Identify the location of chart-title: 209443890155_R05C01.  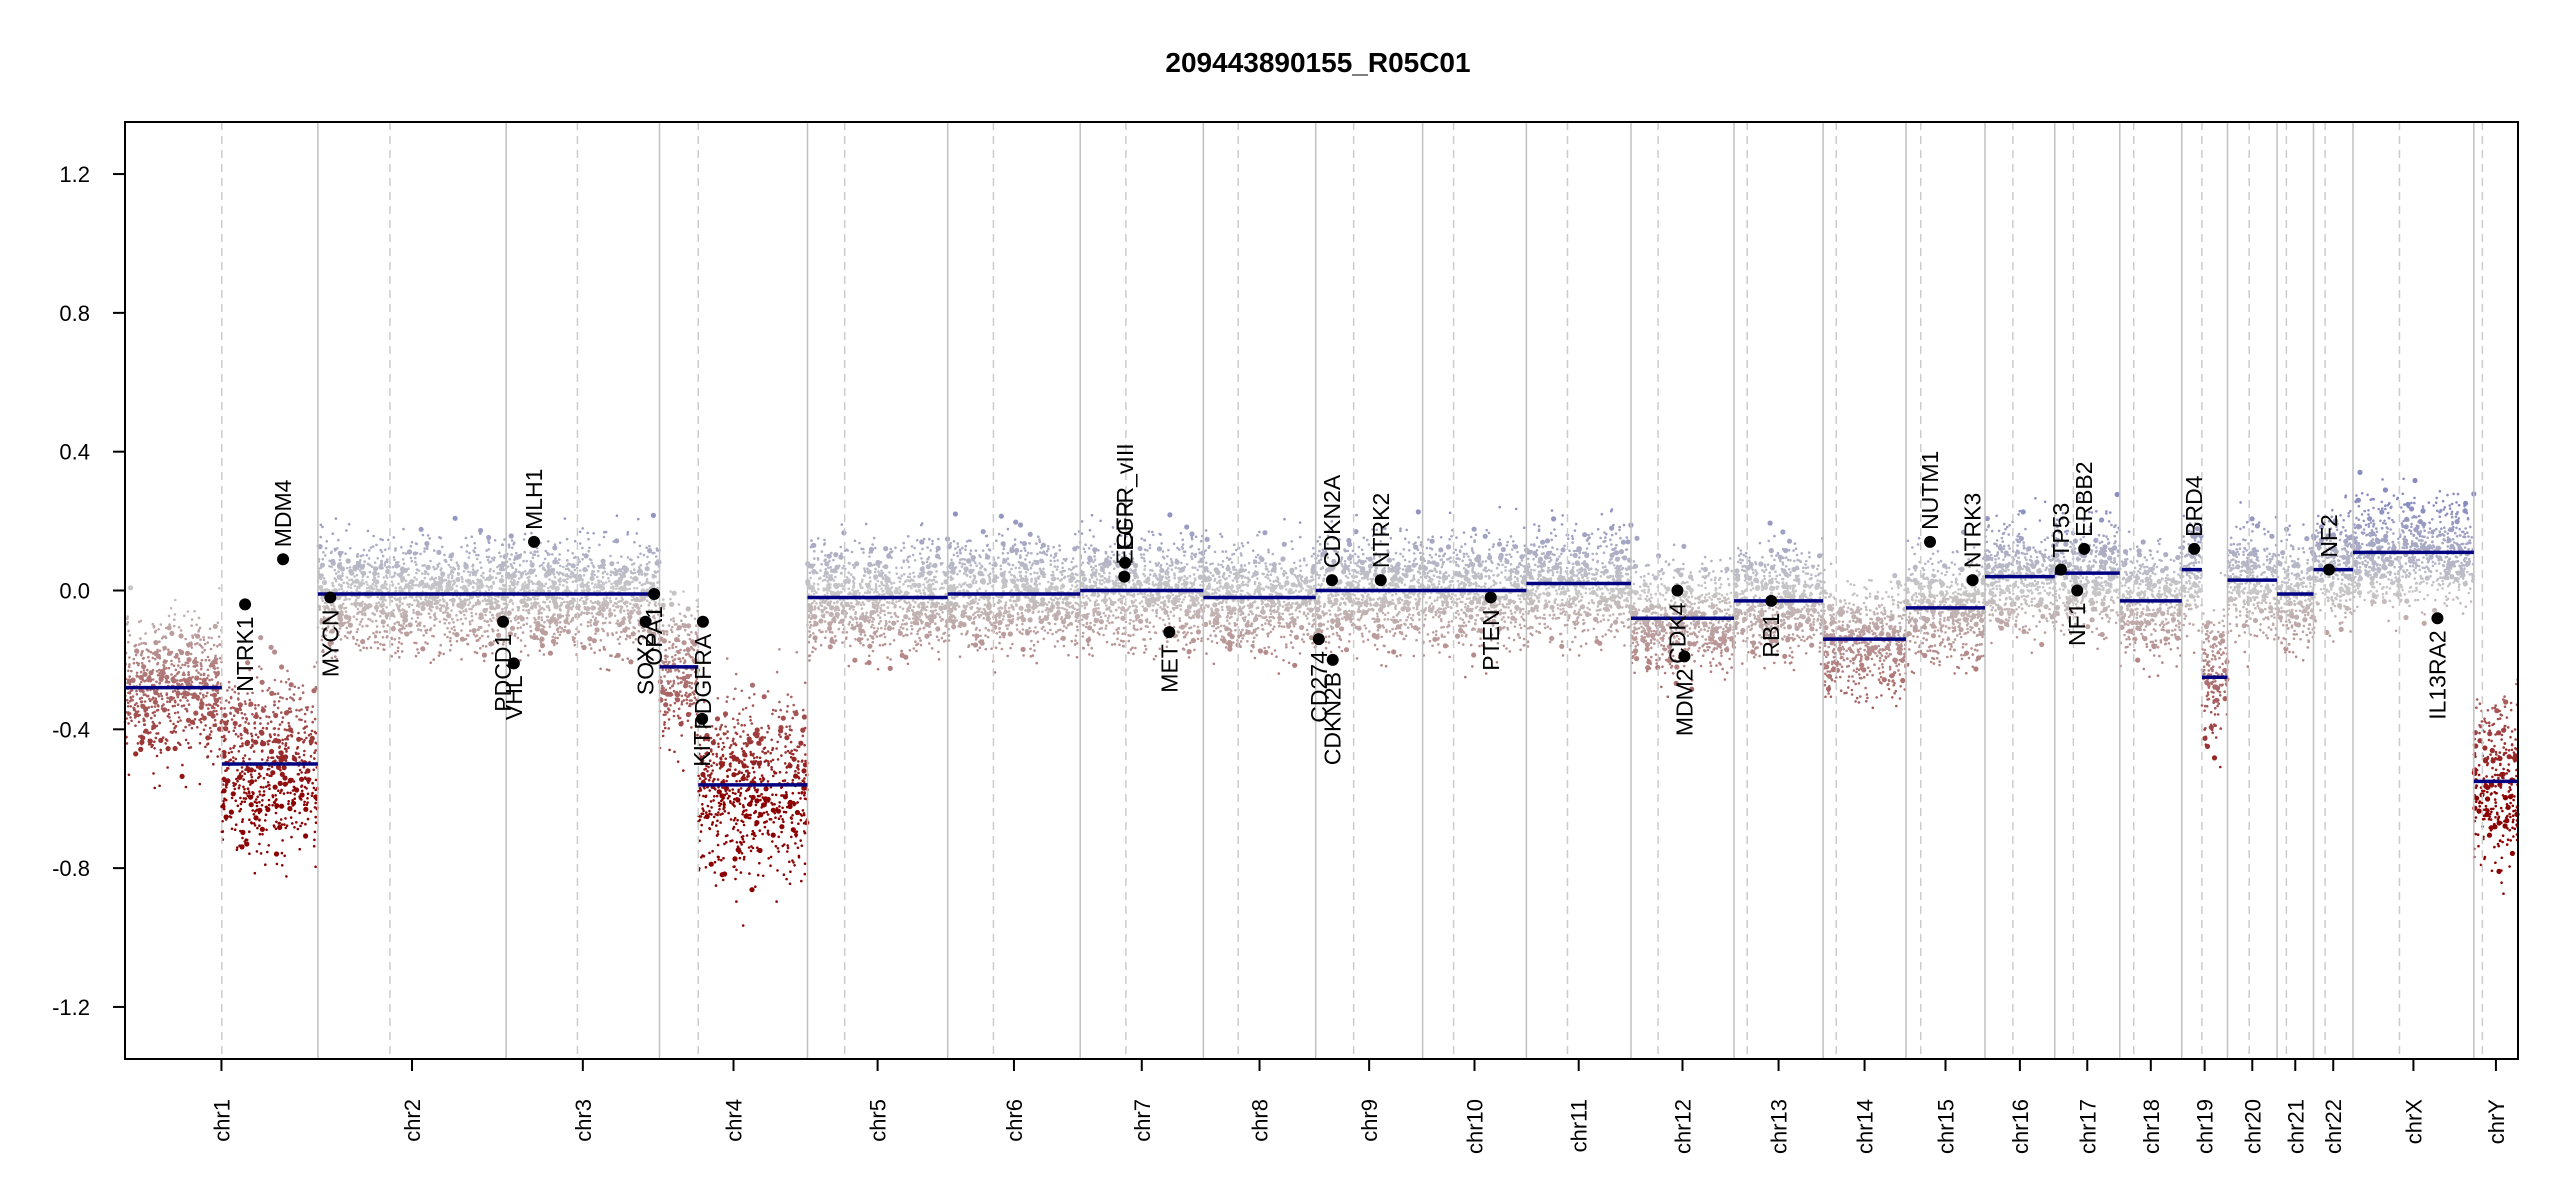
(1317, 62).